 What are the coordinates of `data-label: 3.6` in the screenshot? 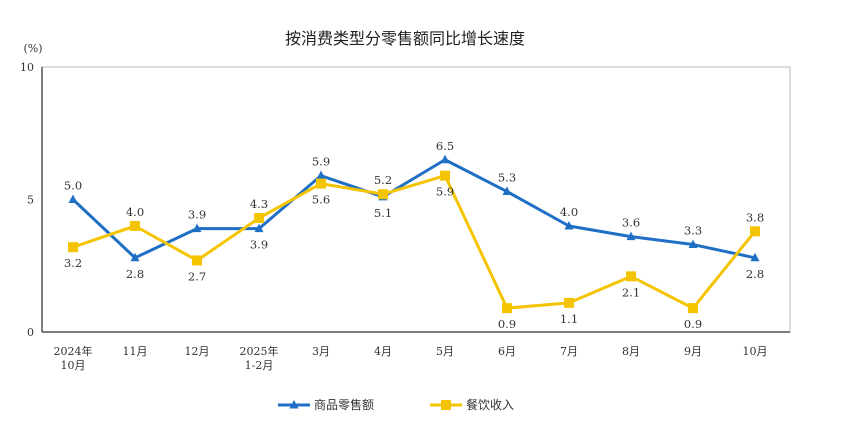 It's located at (631, 223).